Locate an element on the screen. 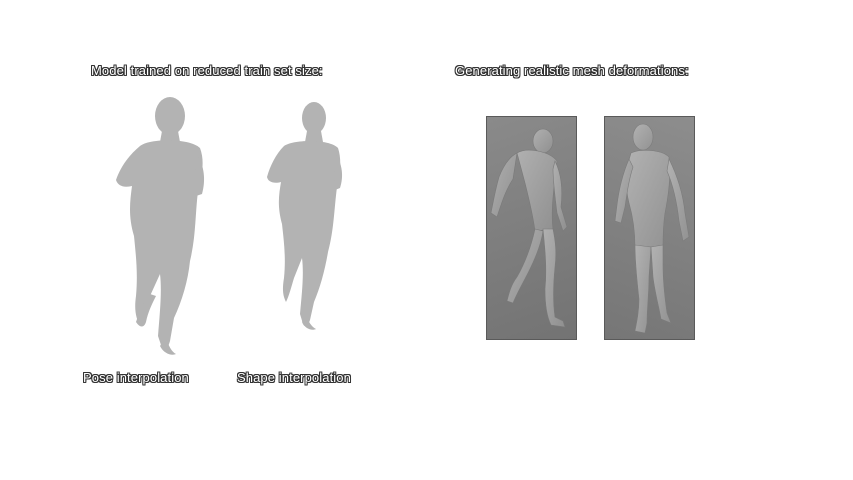 The image size is (853, 480). right-section-title: Generating realistic mesh deformations: is located at coordinates (572, 70).